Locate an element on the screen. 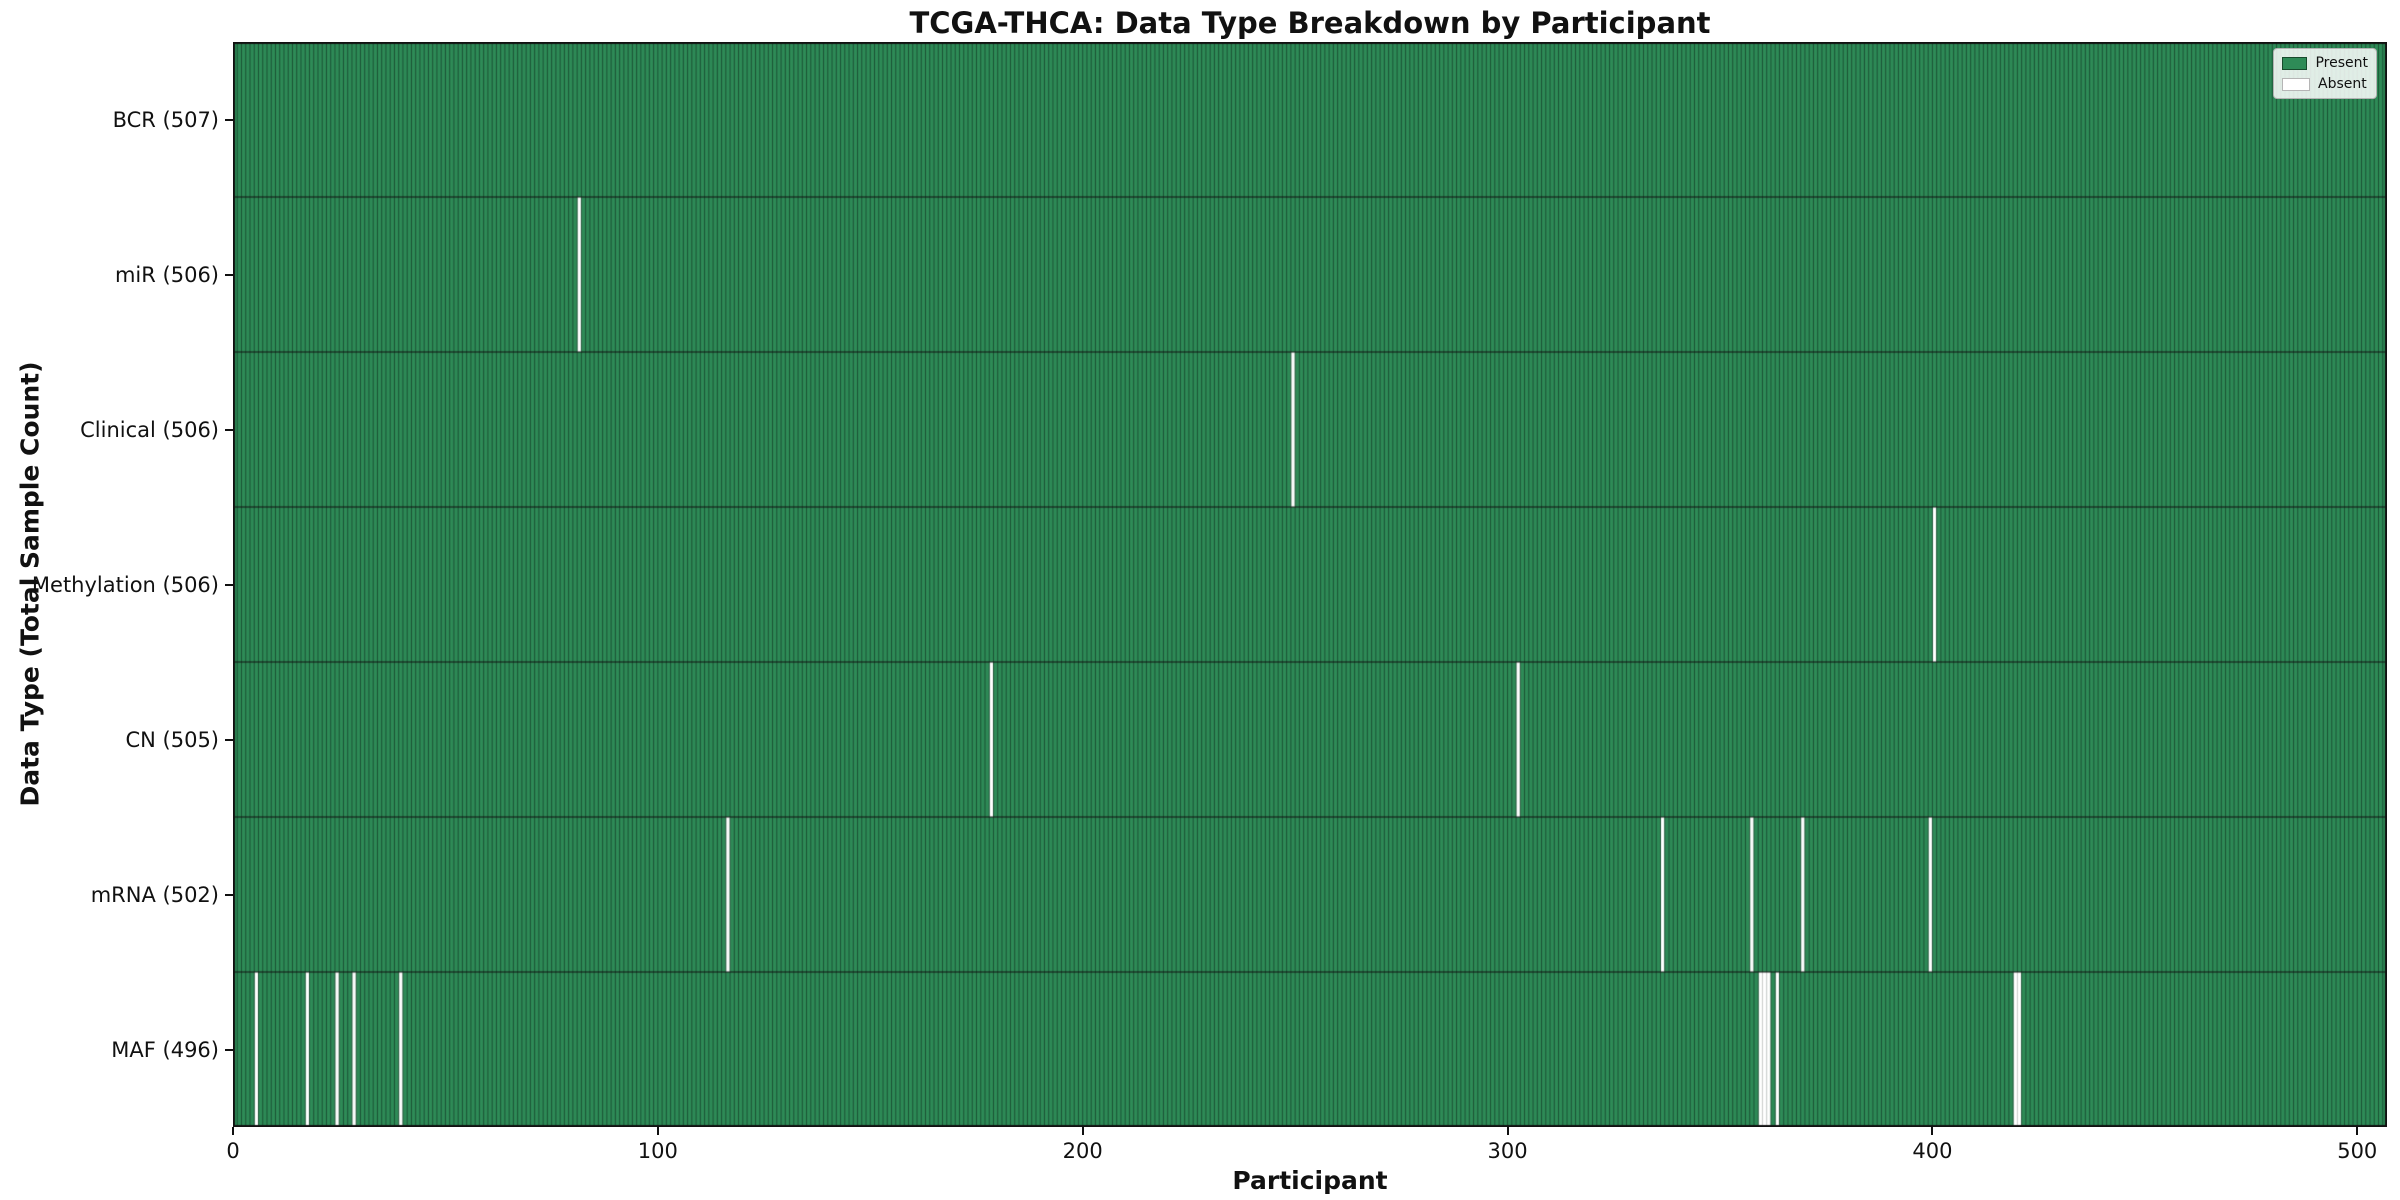 The height and width of the screenshot is (1200, 2400). y-tick-label-BCR: BCR (507) is located at coordinates (165, 119).